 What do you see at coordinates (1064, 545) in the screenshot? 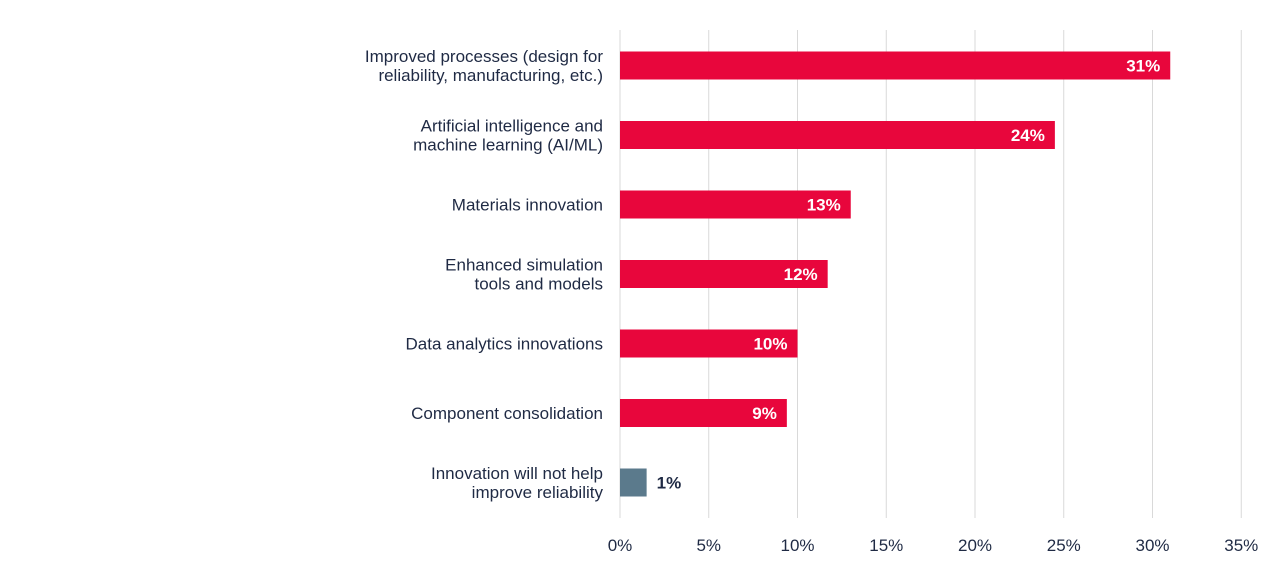
I see `x-tick-label-25: 25%` at bounding box center [1064, 545].